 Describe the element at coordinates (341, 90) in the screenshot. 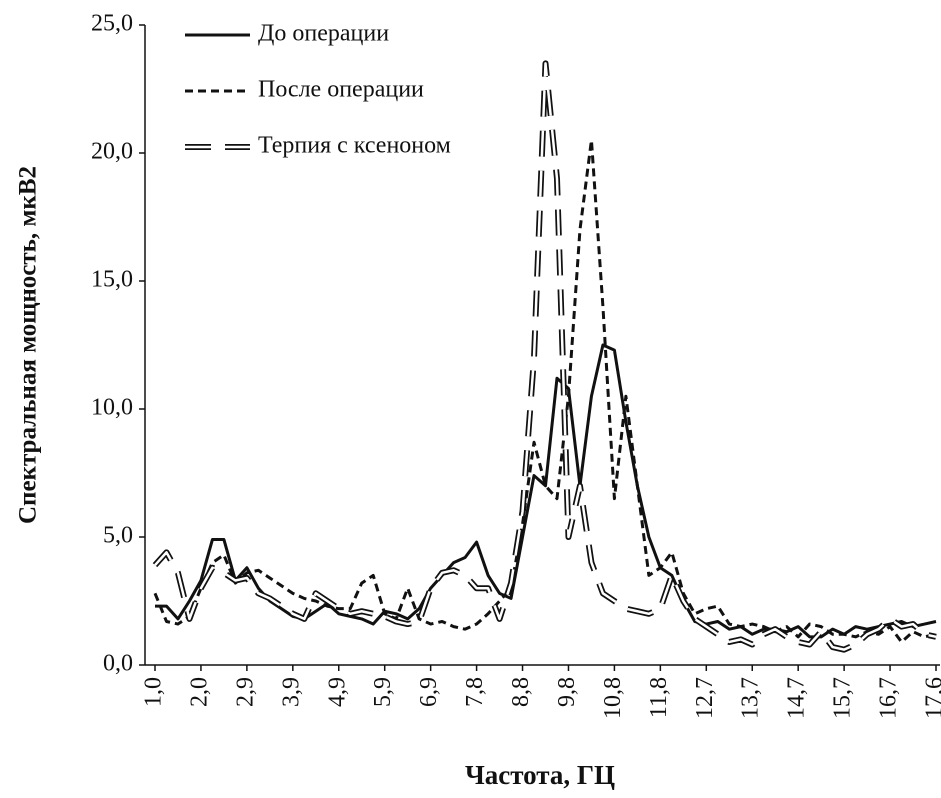

I see `legend-label: После операции` at that location.